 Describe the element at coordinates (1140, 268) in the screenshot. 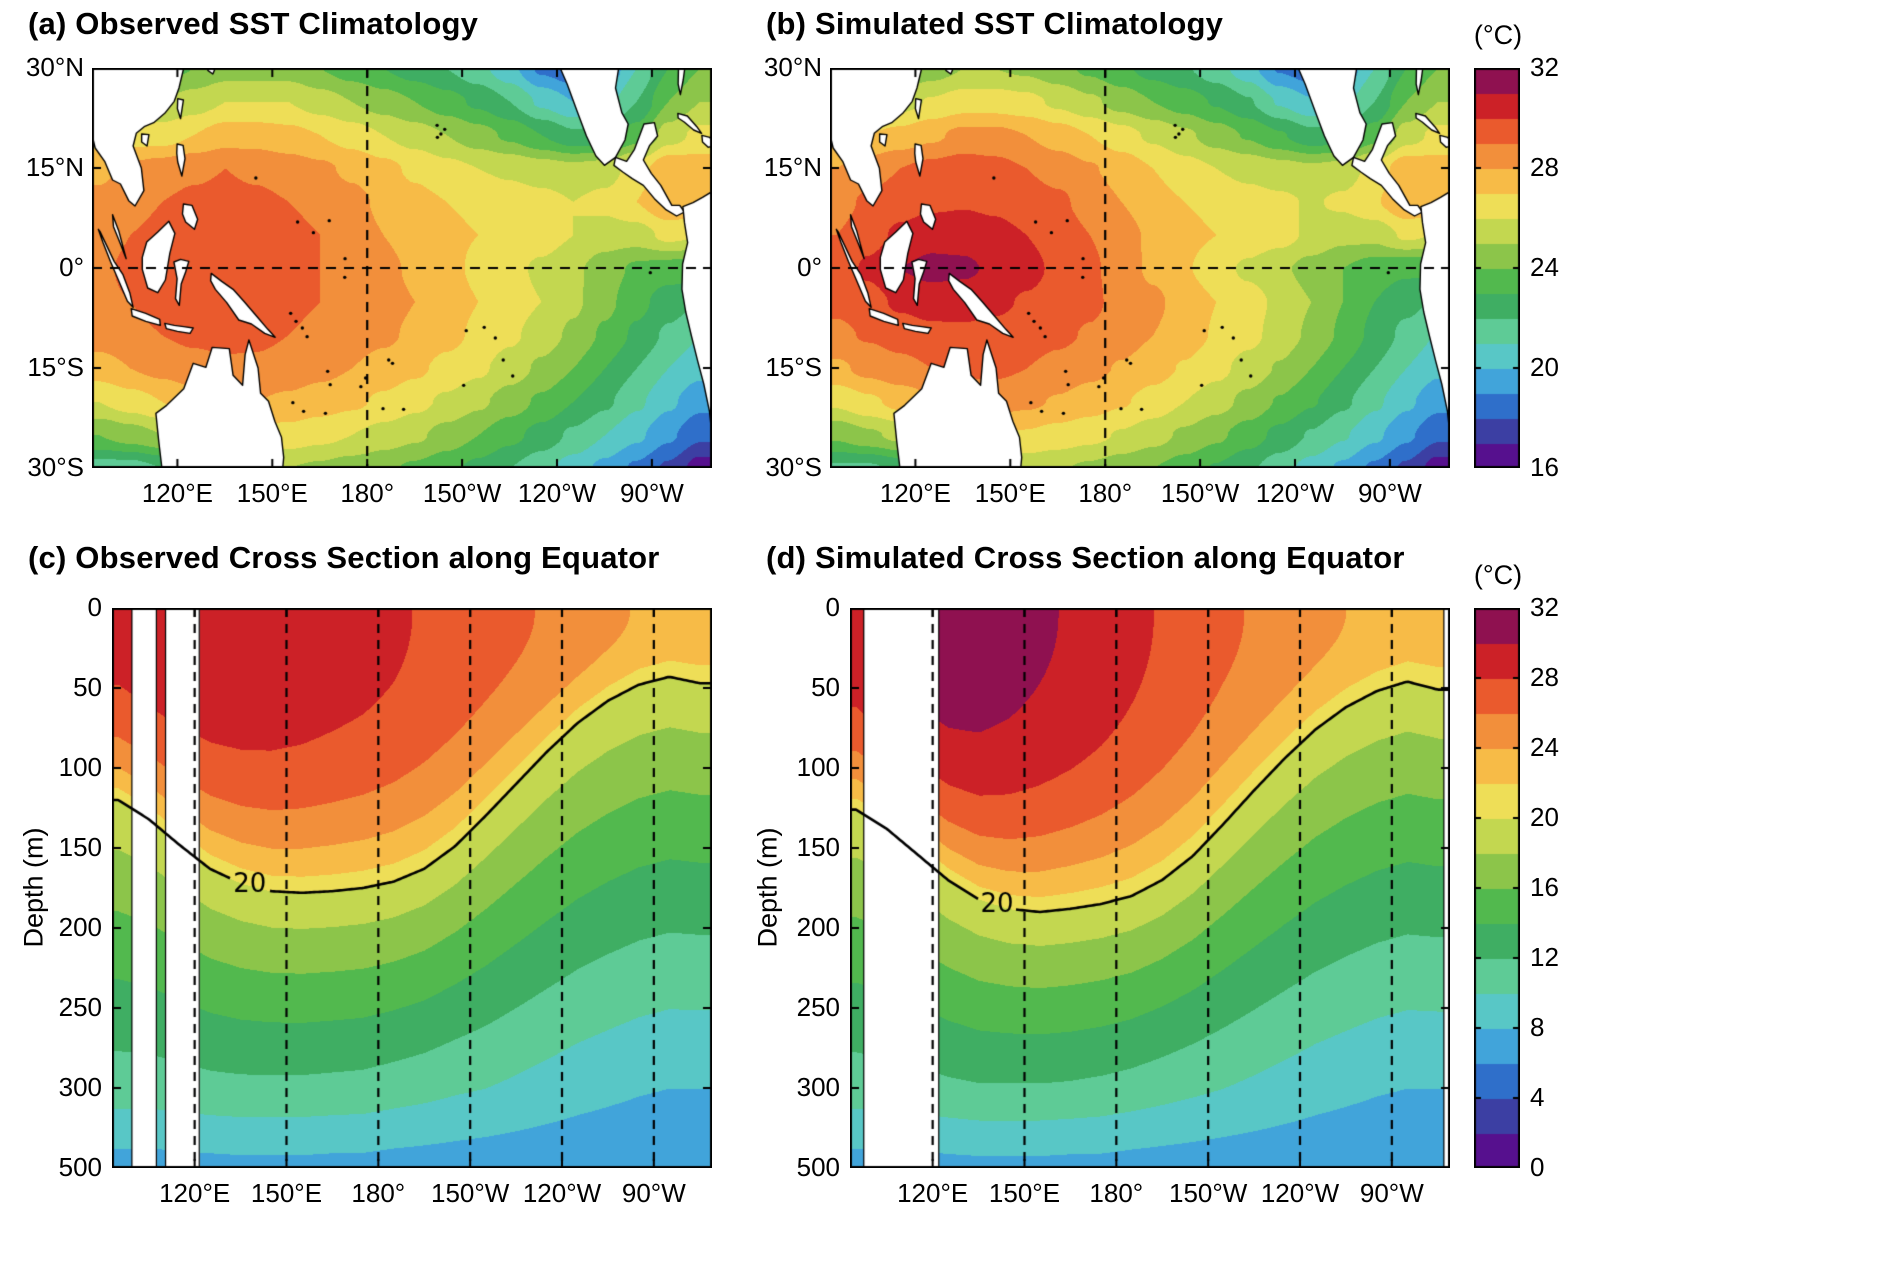

I see `simulated-sst-map-canvas` at that location.